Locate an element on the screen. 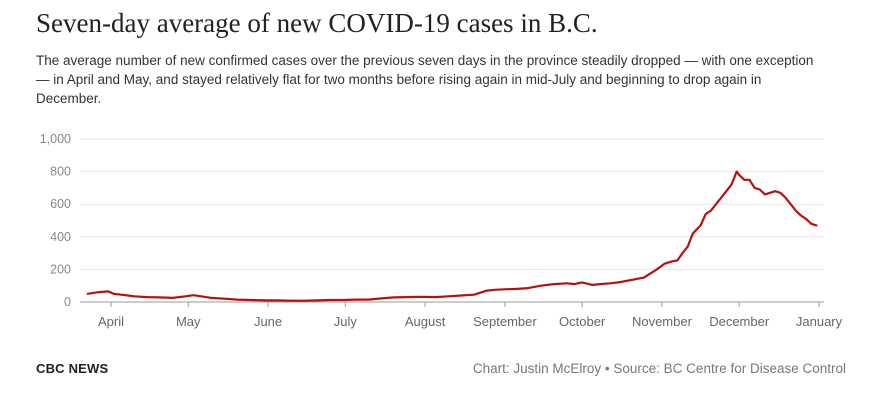 The width and height of the screenshot is (875, 406). y-tick-label: 800 is located at coordinates (60, 172).